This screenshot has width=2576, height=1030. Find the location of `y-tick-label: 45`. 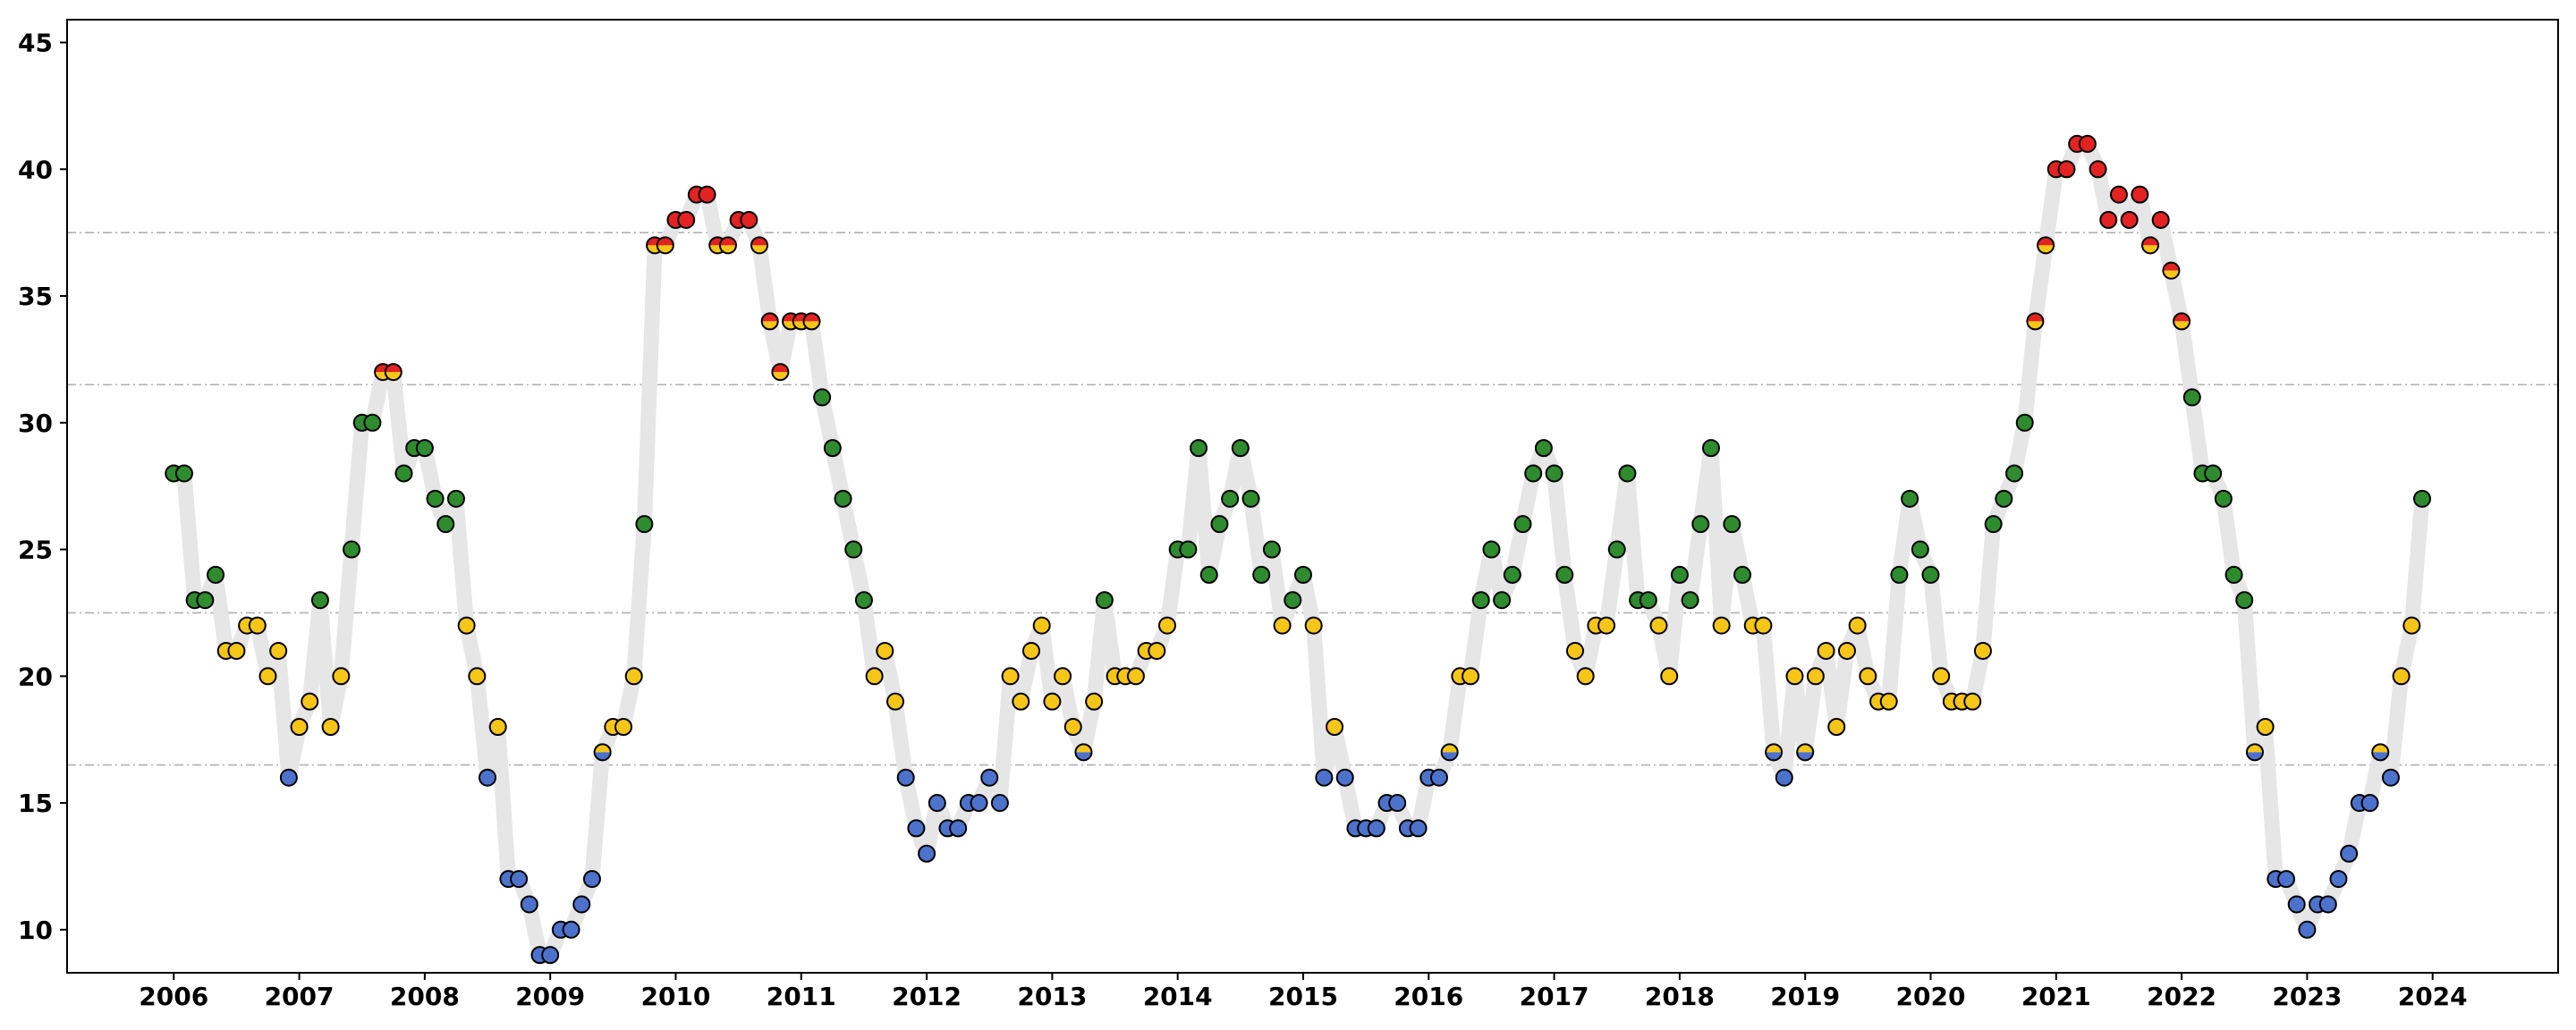

y-tick-label: 45 is located at coordinates (35, 43).